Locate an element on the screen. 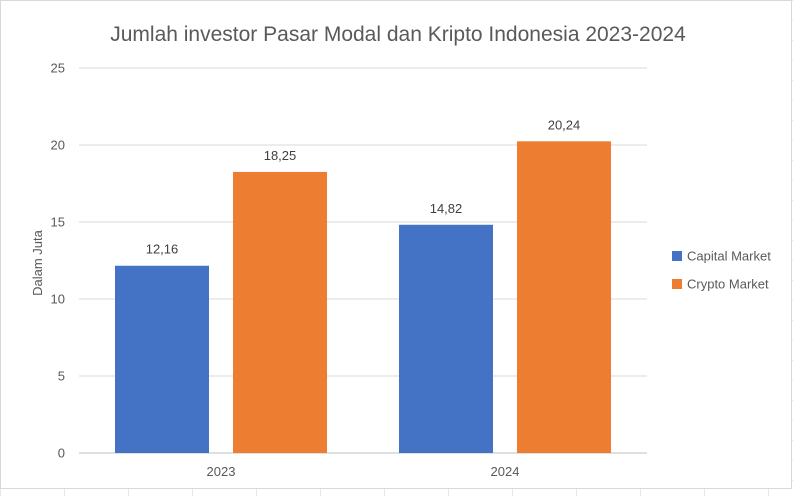  x-tick-label: 2024 is located at coordinates (505, 471).